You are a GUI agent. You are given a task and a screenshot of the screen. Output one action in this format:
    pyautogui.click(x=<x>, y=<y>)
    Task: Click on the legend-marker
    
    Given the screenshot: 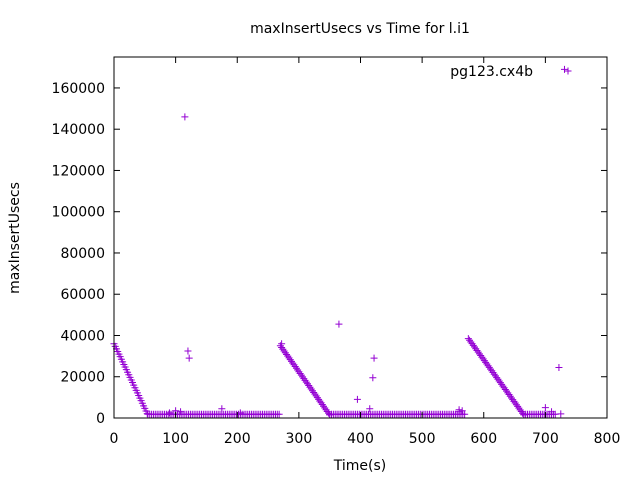 What is the action you would take?
    pyautogui.click(x=568, y=71)
    